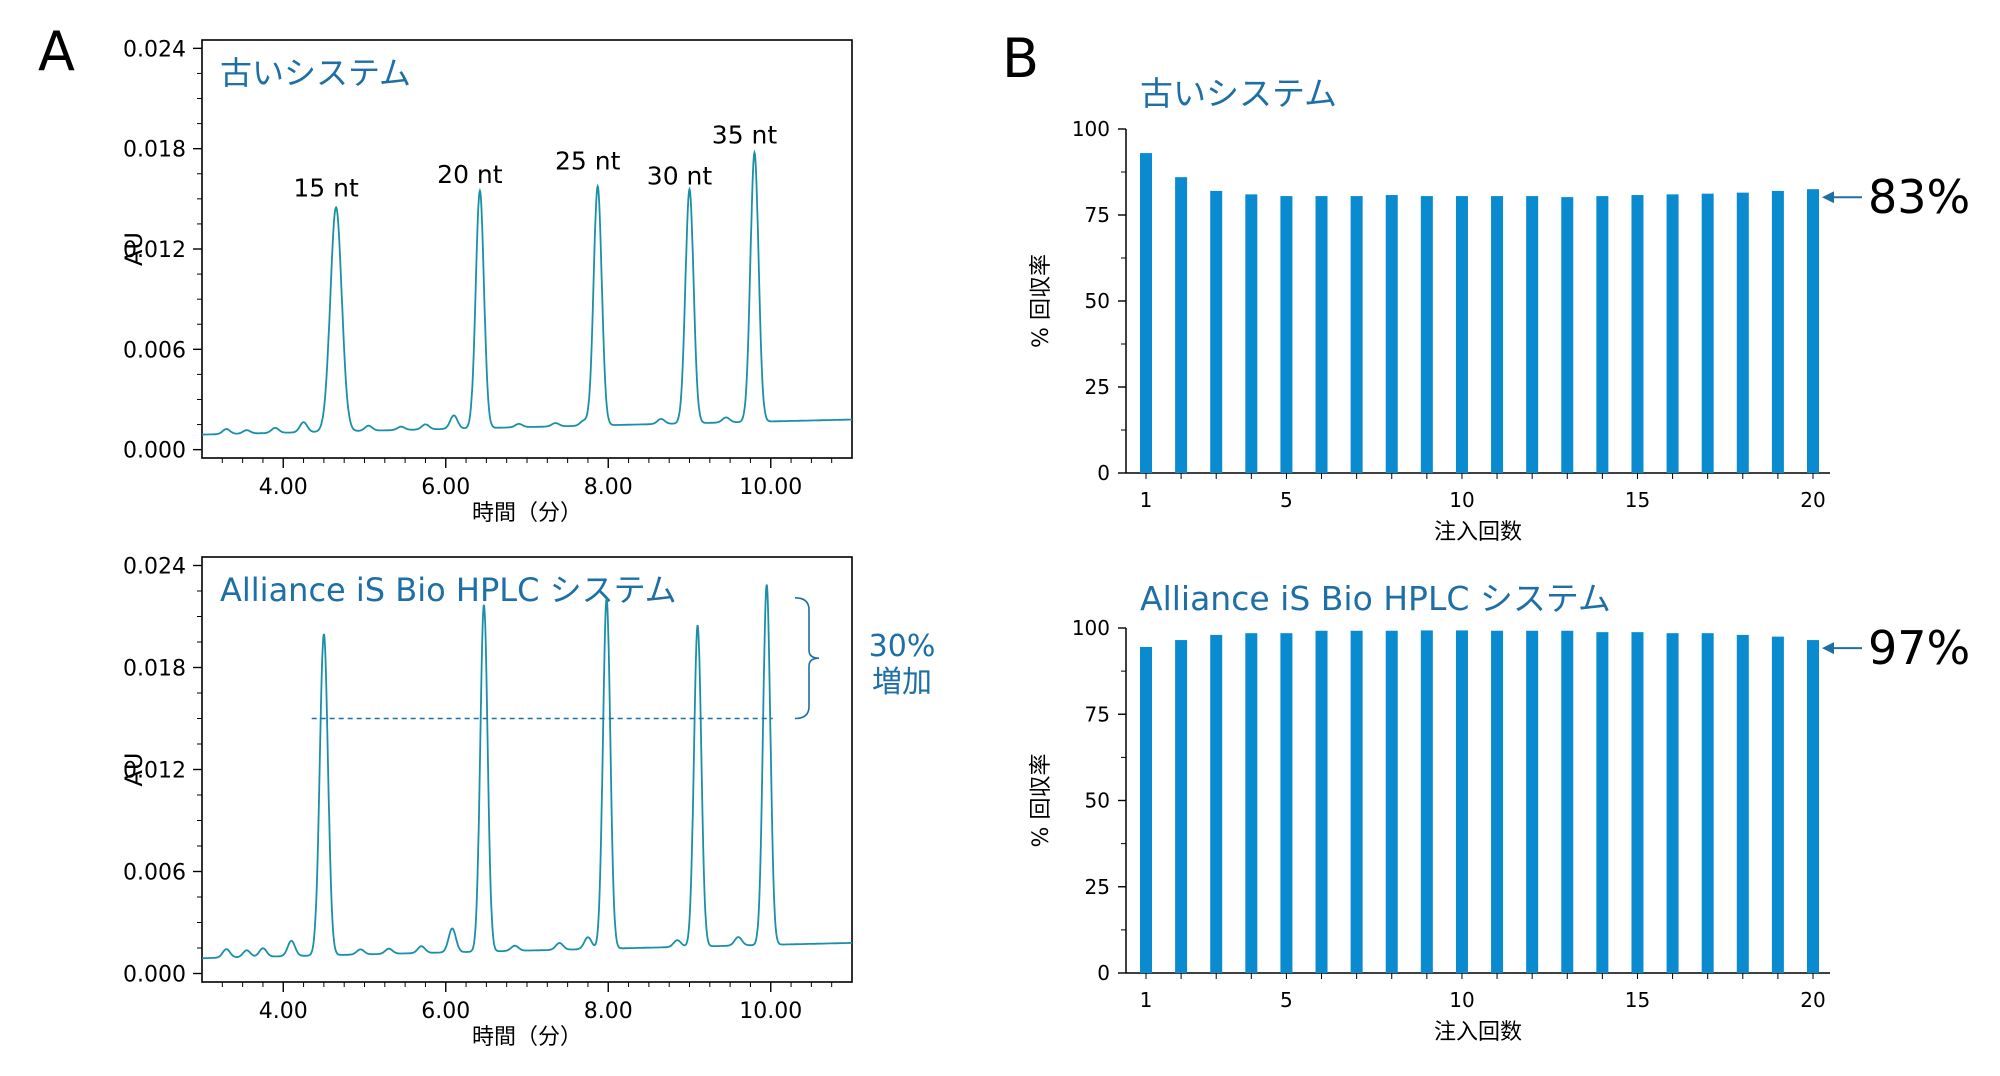 The height and width of the screenshot is (1076, 2000). Describe the element at coordinates (154, 350) in the screenshot. I see `y-tick-label: 0.006` at that location.